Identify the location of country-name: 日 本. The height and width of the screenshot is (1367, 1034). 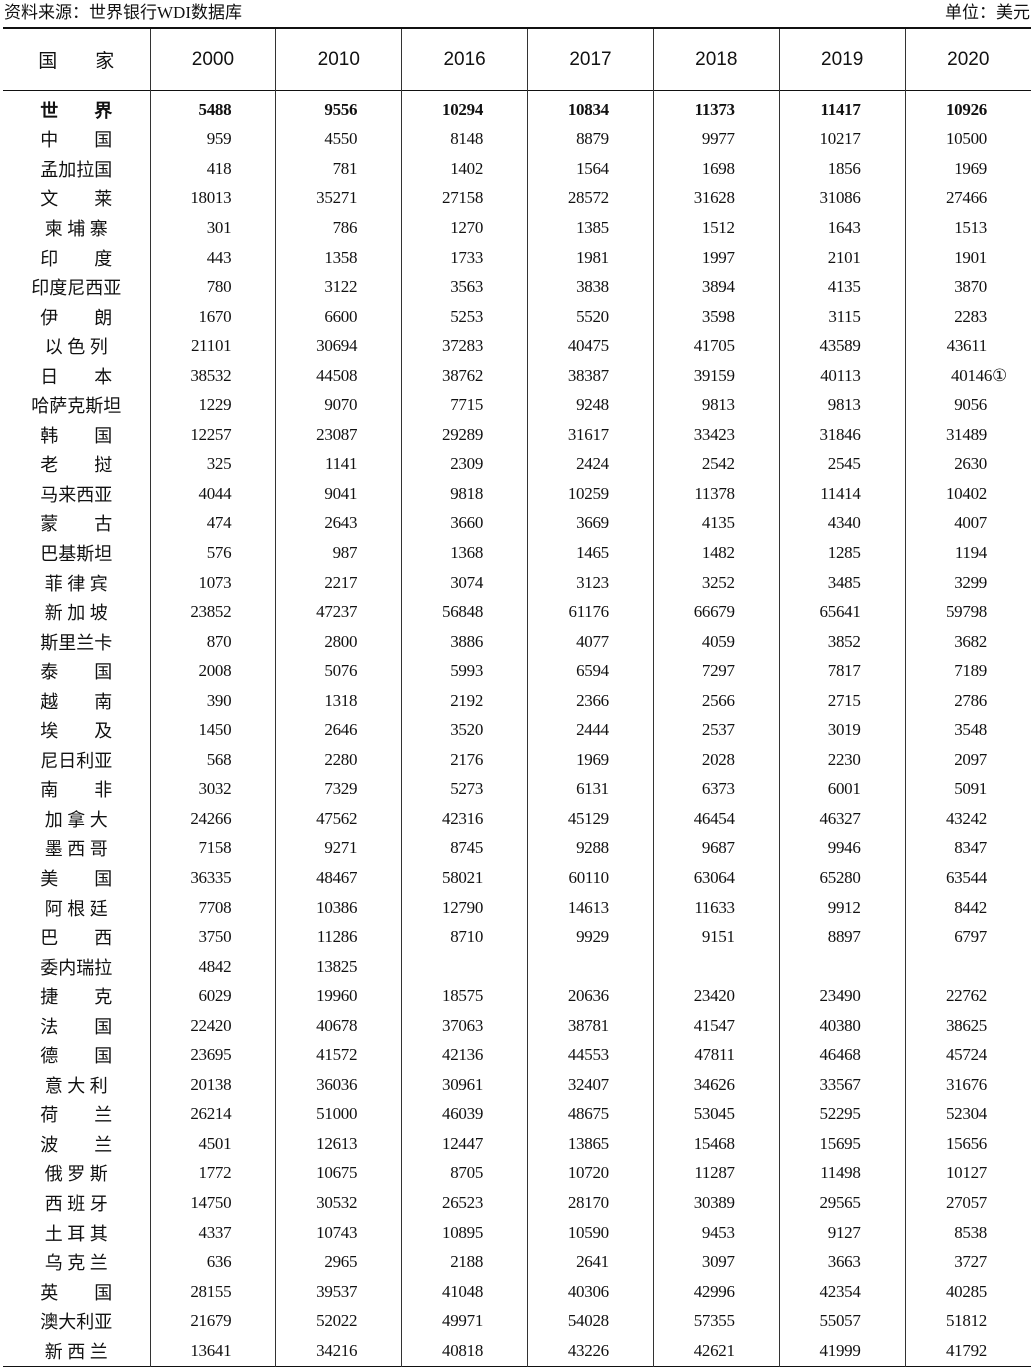
(76, 376).